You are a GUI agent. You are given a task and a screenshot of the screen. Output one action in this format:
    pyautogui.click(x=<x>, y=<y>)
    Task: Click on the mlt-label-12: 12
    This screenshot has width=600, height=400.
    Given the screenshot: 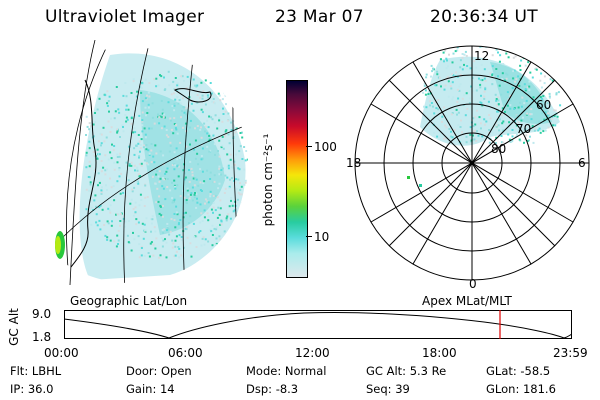 What is the action you would take?
    pyautogui.click(x=481, y=56)
    